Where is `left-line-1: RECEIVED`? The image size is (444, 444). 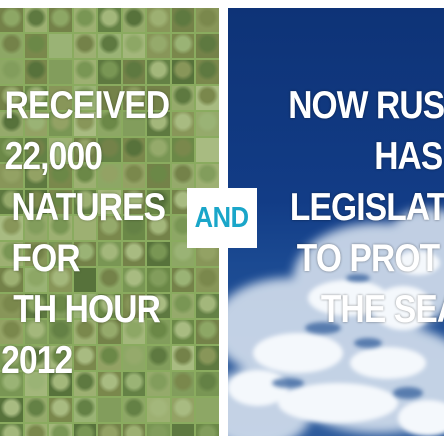 left-line-1: RECEIVED is located at coordinates (87, 105).